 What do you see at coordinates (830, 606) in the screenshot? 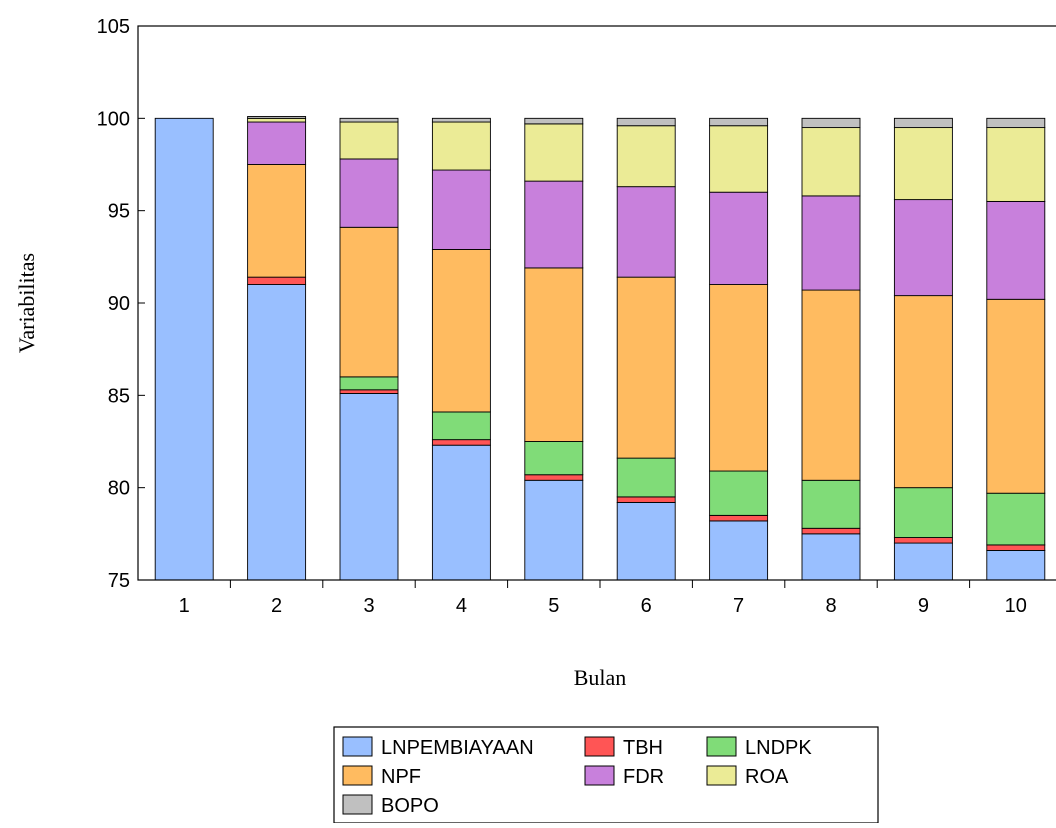
I see `x-tick-label: 8` at bounding box center [830, 606].